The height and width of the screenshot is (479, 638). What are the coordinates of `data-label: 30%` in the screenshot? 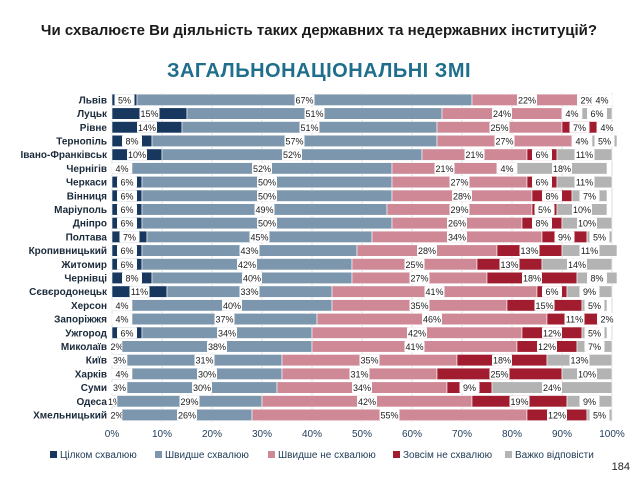 It's located at (207, 374).